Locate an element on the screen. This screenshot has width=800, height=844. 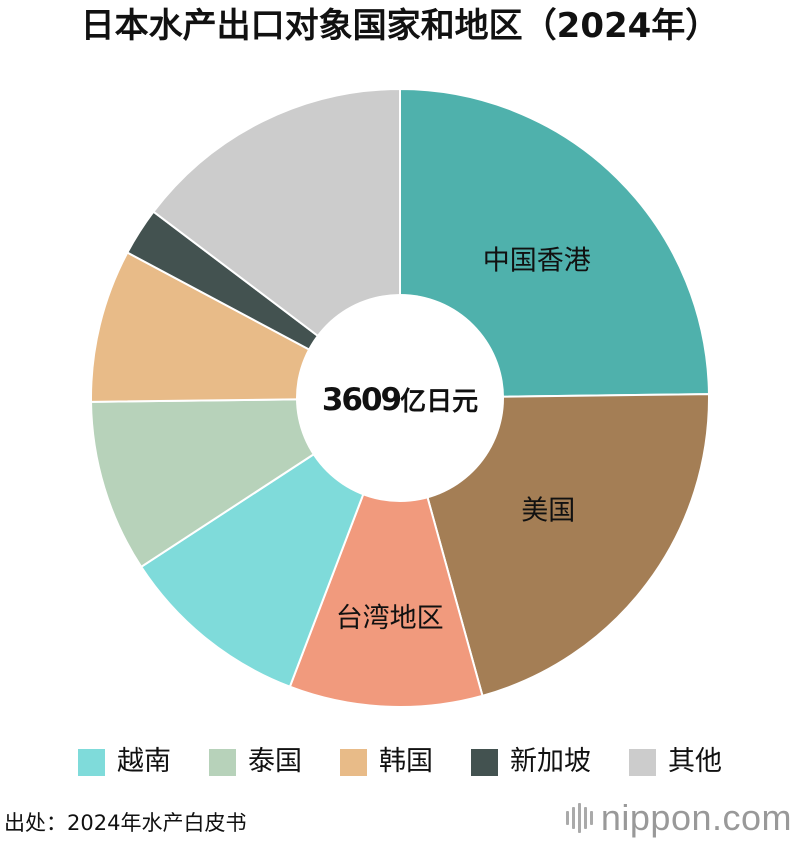
legend-label: 其他 is located at coordinates (695, 761).